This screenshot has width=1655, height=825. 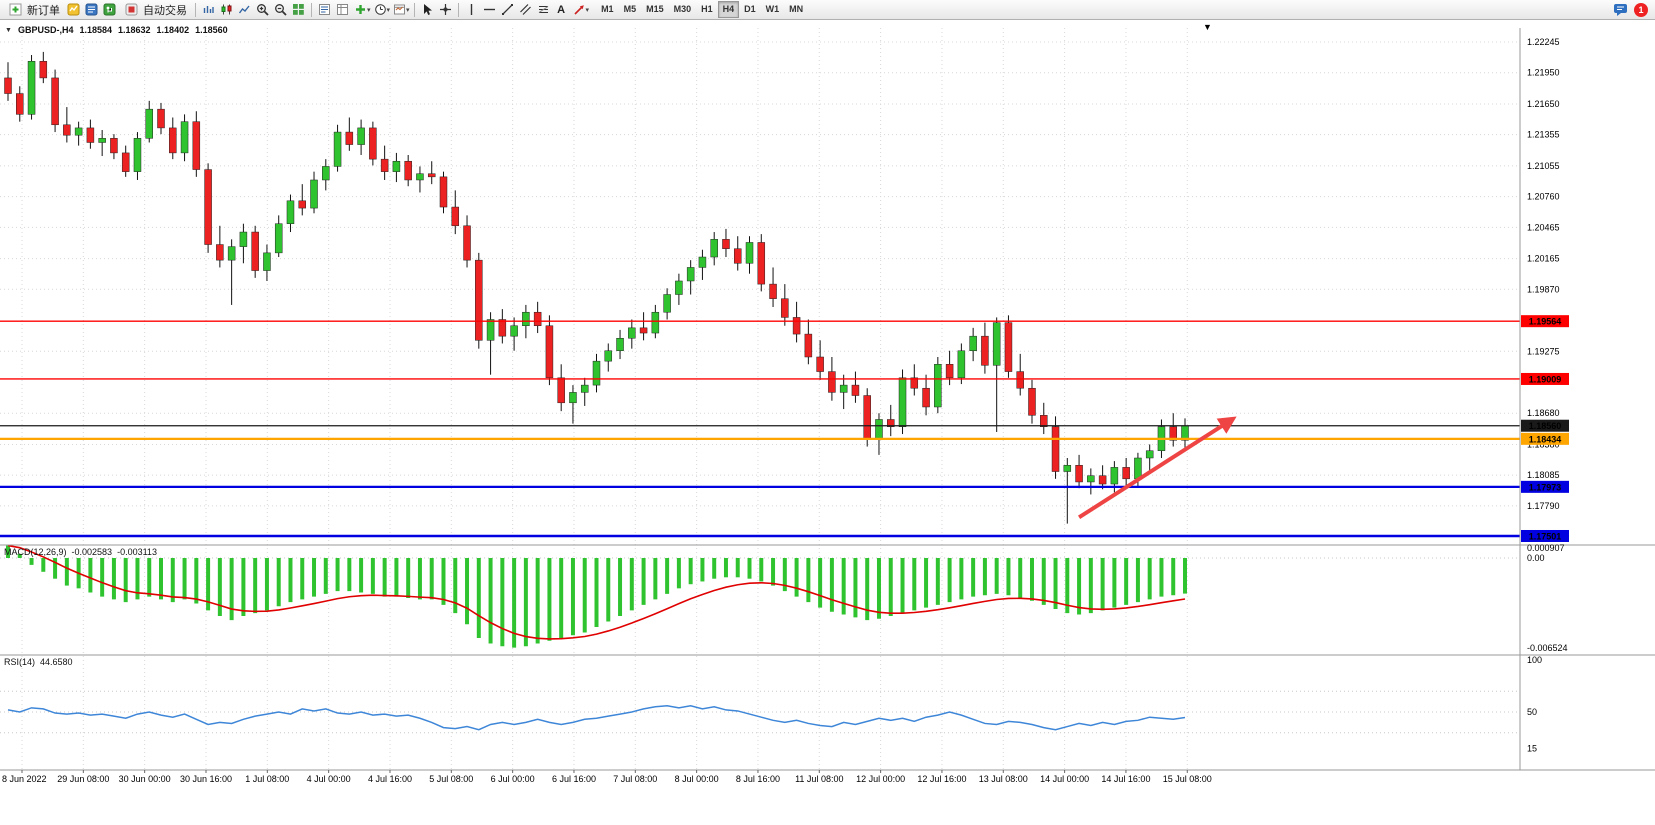 What do you see at coordinates (399, 10) in the screenshot?
I see `templates-icon` at bounding box center [399, 10].